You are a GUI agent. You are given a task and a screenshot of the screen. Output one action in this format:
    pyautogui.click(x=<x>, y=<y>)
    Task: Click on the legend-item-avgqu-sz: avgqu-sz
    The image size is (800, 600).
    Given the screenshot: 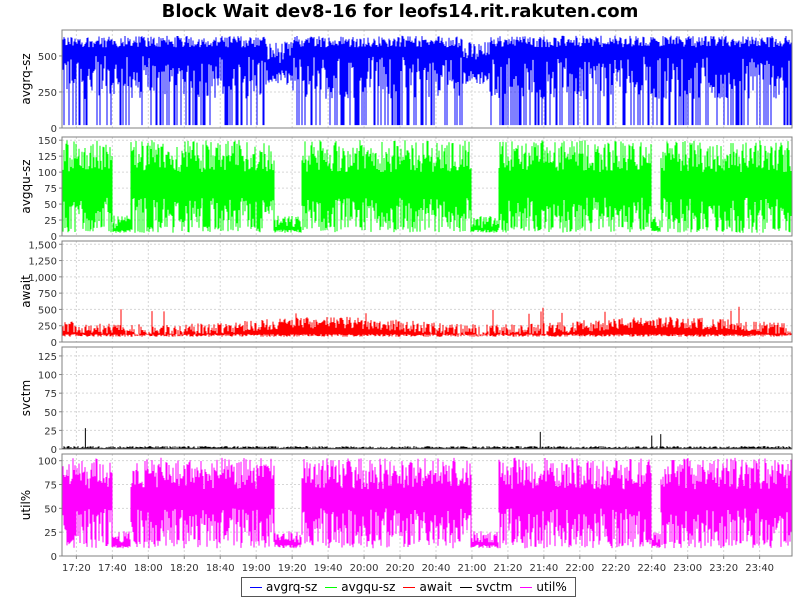 What is the action you would take?
    pyautogui.click(x=360, y=587)
    